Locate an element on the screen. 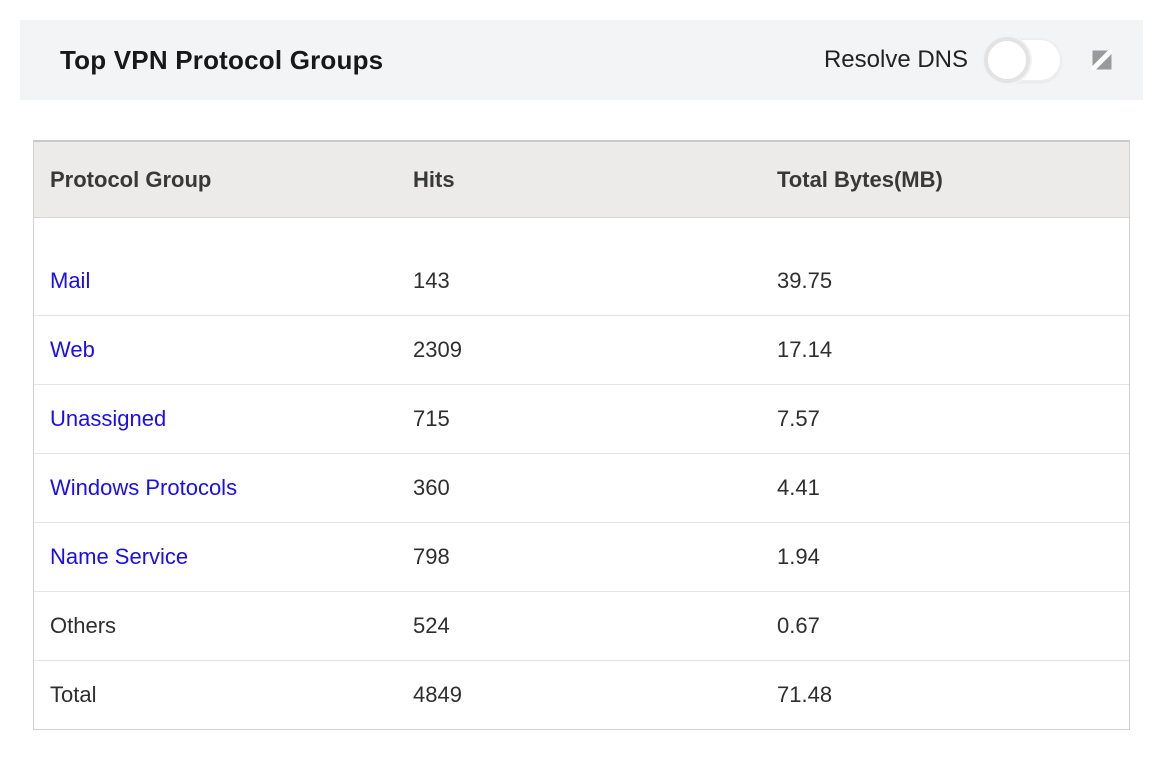 The image size is (1163, 761). protocol-group-label: Others is located at coordinates (83, 625).